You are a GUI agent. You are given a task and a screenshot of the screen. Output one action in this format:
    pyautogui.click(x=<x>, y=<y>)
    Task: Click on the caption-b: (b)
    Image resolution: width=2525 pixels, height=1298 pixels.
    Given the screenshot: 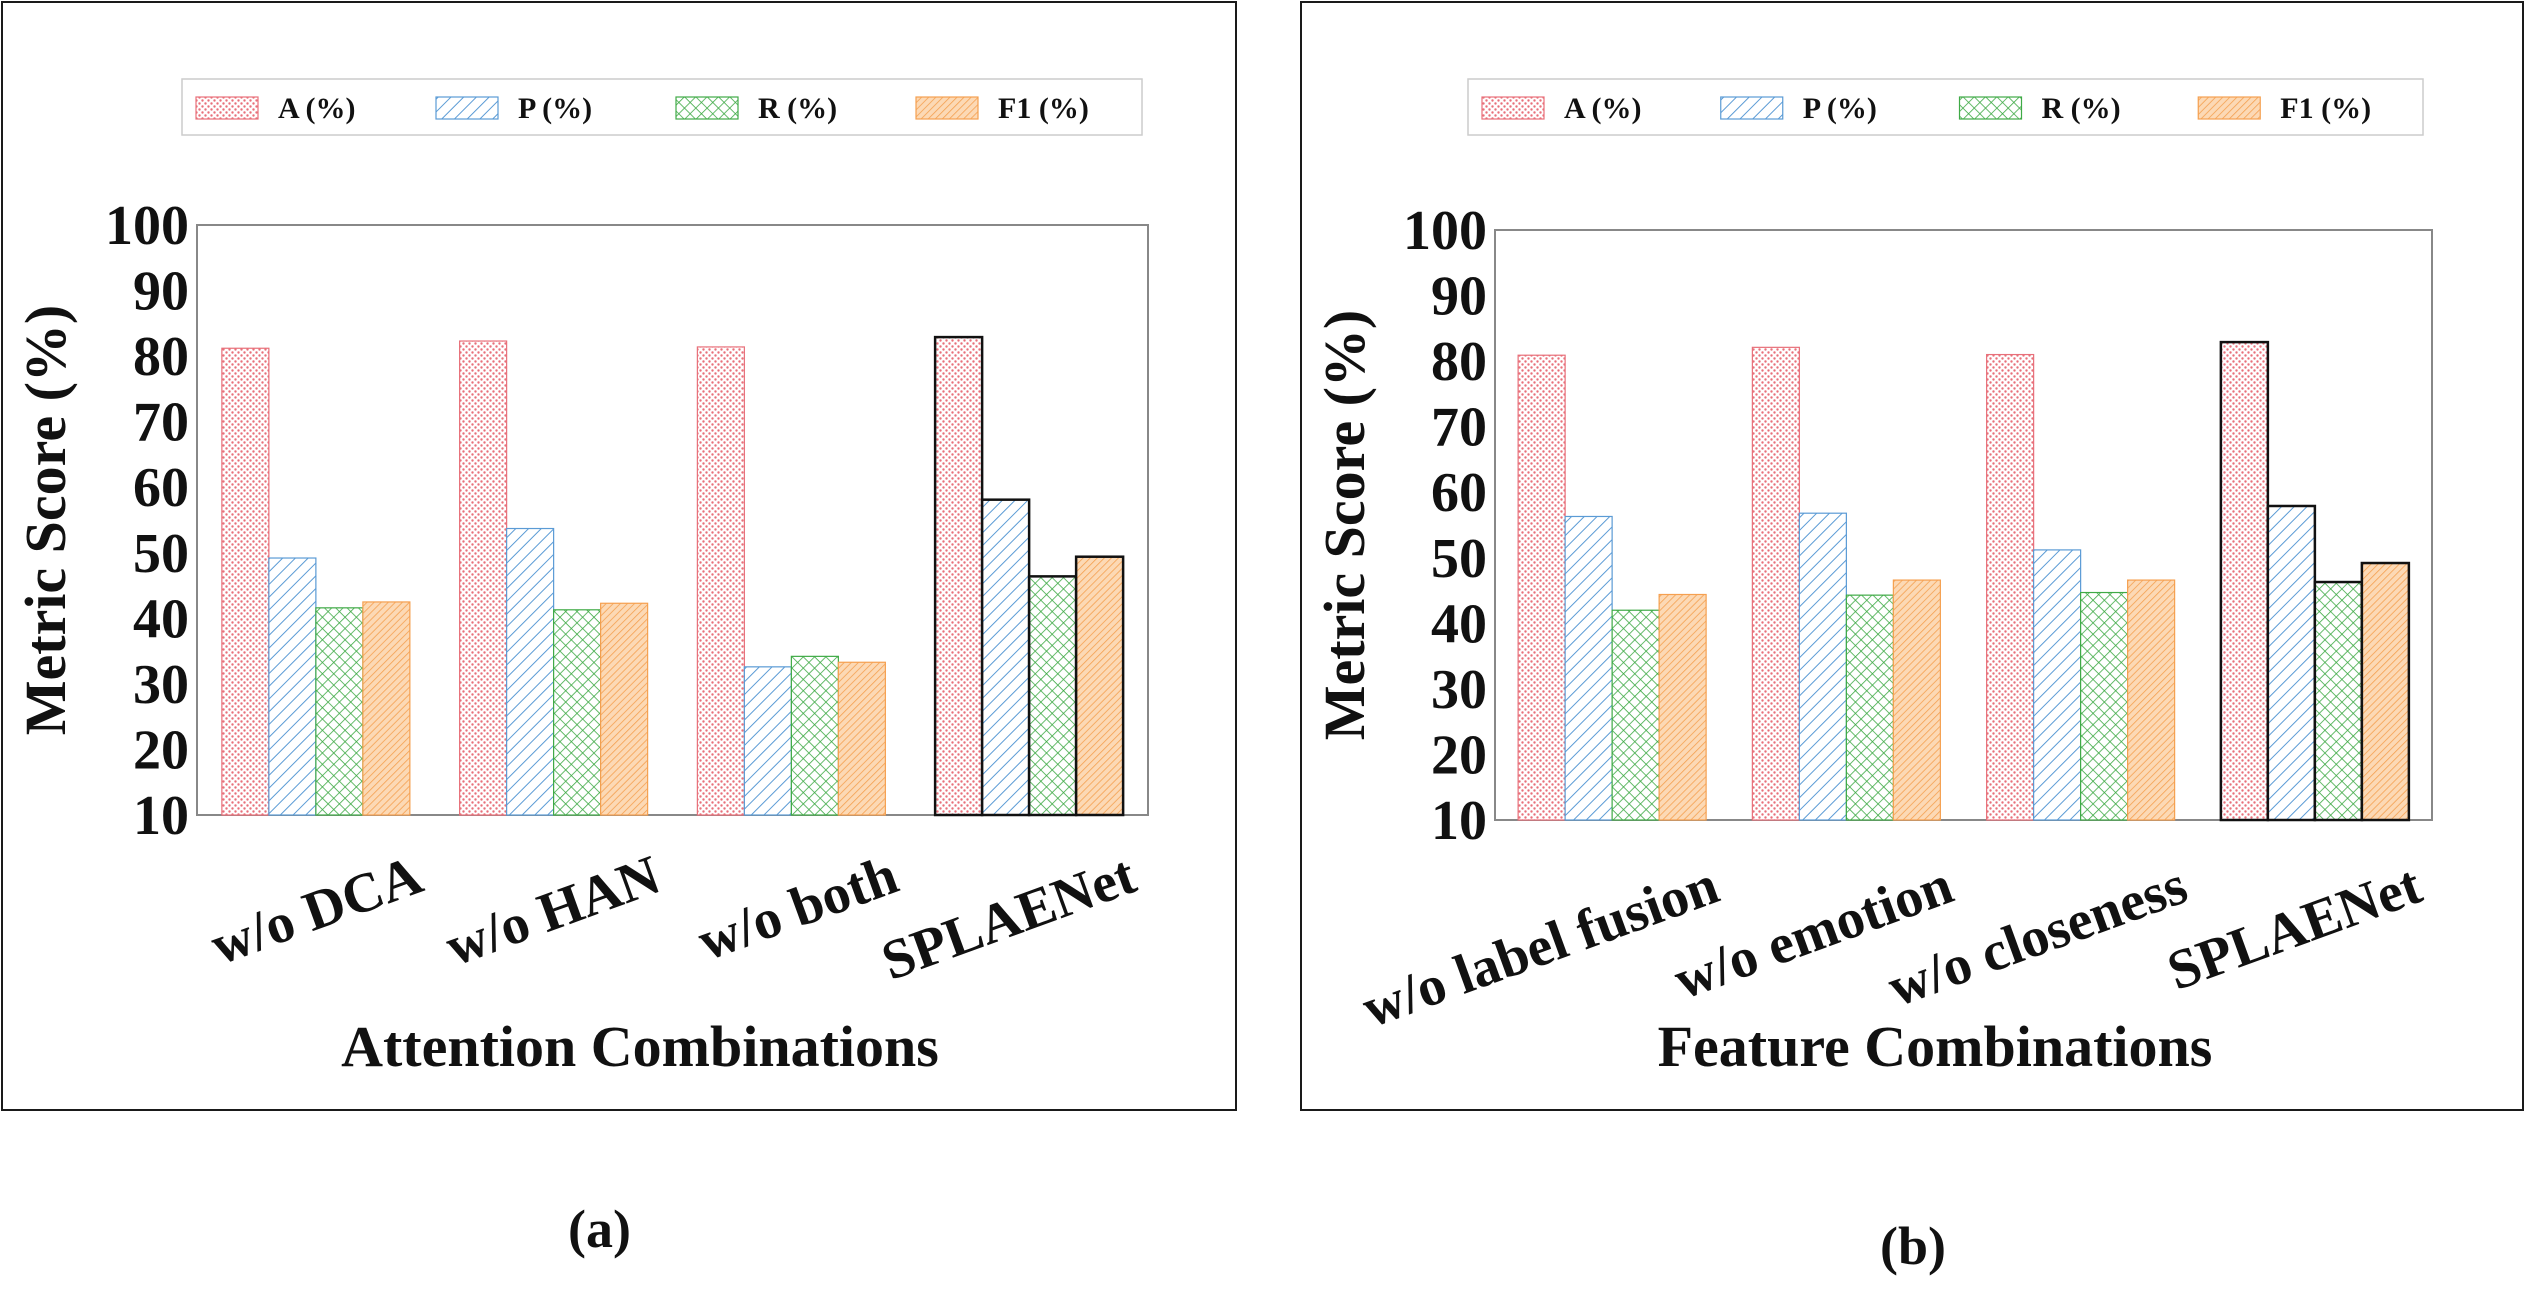 What is the action you would take?
    pyautogui.click(x=1913, y=1246)
    